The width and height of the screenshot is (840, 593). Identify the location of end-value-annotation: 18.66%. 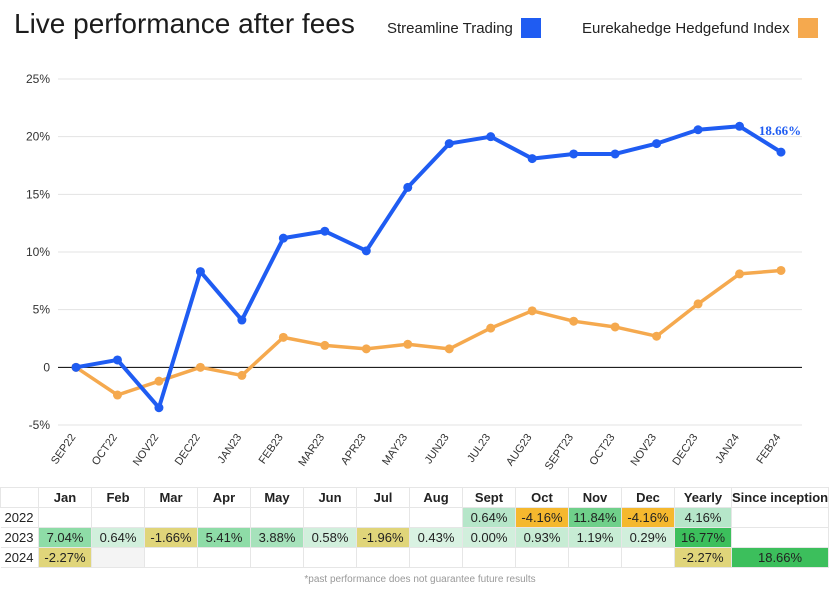
(780, 130).